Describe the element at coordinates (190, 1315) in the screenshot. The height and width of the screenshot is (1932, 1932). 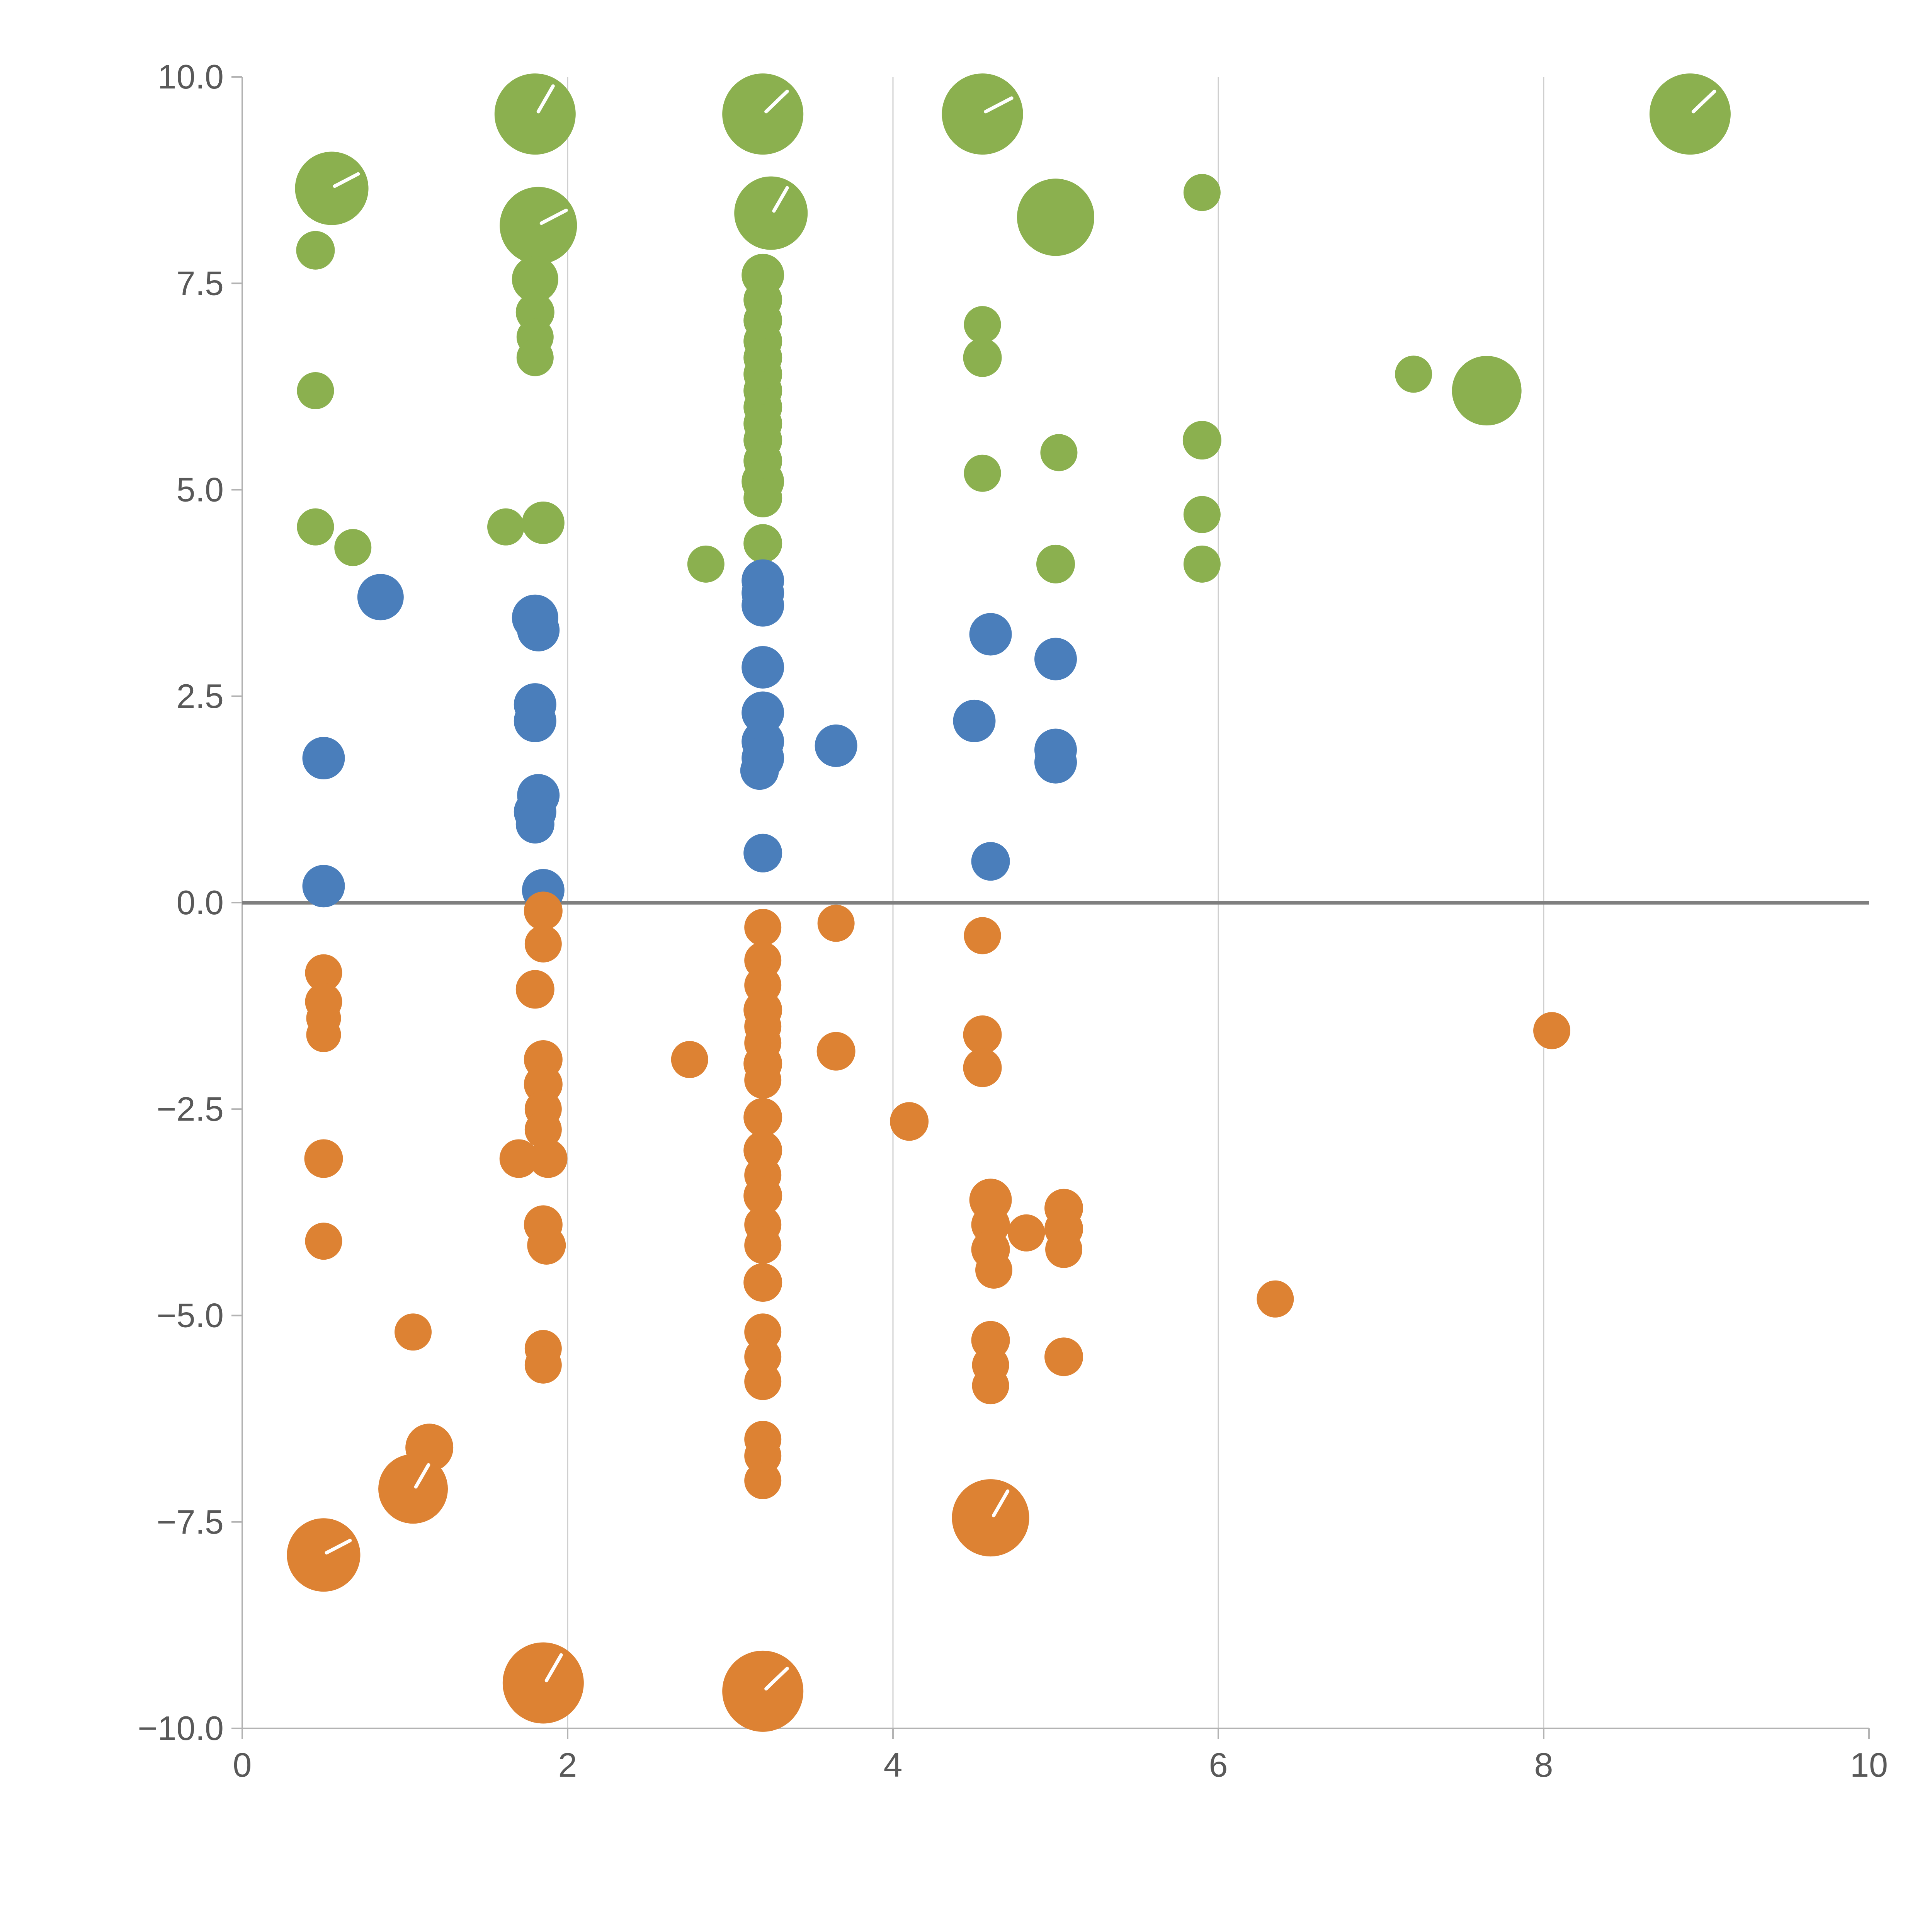
I see `y-axis-tick-label: −5.0` at that location.